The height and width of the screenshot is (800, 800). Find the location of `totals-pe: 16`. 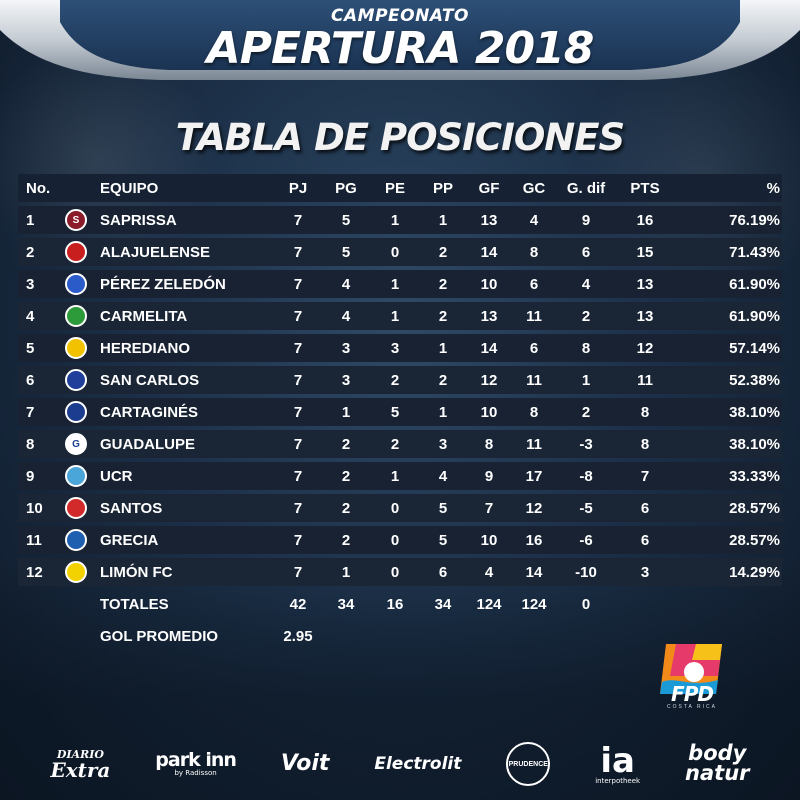

totals-pe: 16 is located at coordinates (395, 604).